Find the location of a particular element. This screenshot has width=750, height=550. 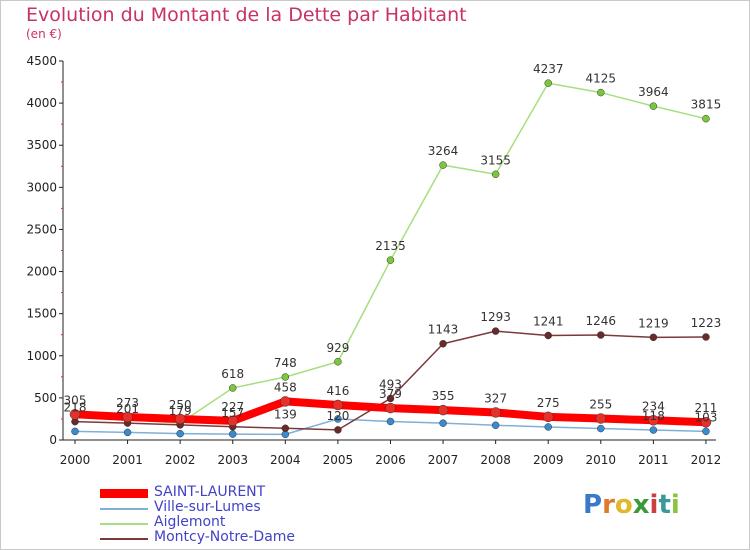

y-tick-label: 2500 is located at coordinates (41, 229).